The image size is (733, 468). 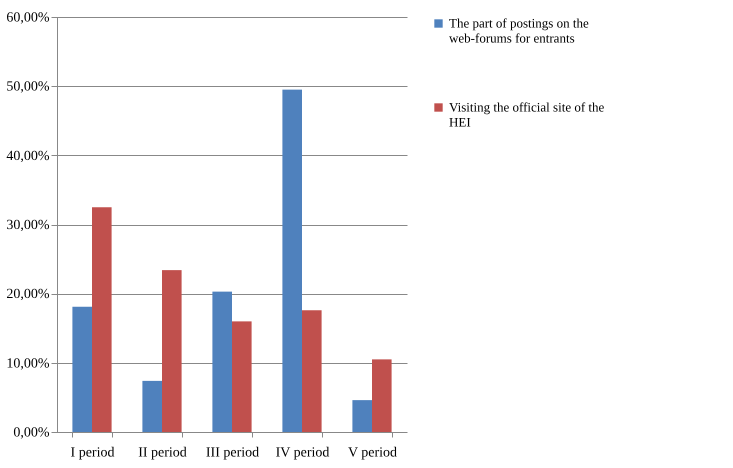 What do you see at coordinates (527, 115) in the screenshot?
I see `legend-label: Visiting the official site of the HEI` at bounding box center [527, 115].